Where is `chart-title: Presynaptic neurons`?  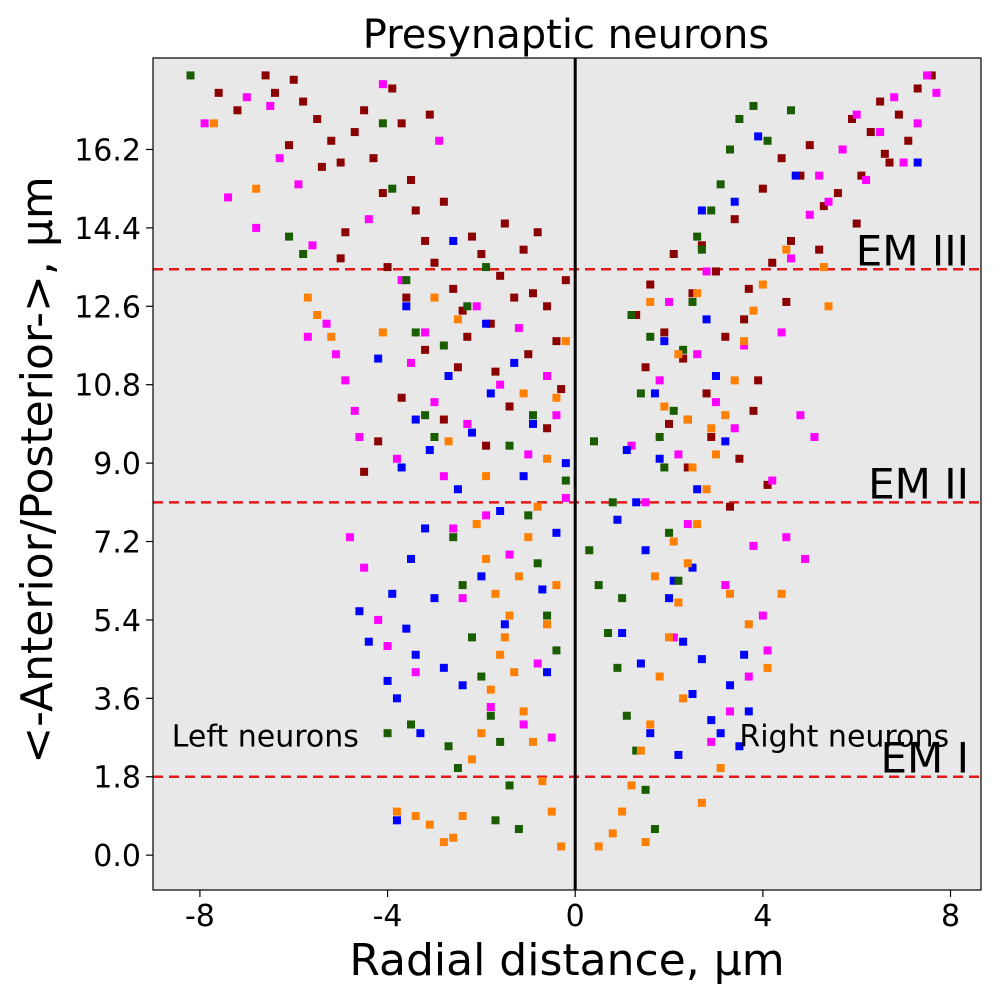 chart-title: Presynaptic neurons is located at coordinates (566, 35).